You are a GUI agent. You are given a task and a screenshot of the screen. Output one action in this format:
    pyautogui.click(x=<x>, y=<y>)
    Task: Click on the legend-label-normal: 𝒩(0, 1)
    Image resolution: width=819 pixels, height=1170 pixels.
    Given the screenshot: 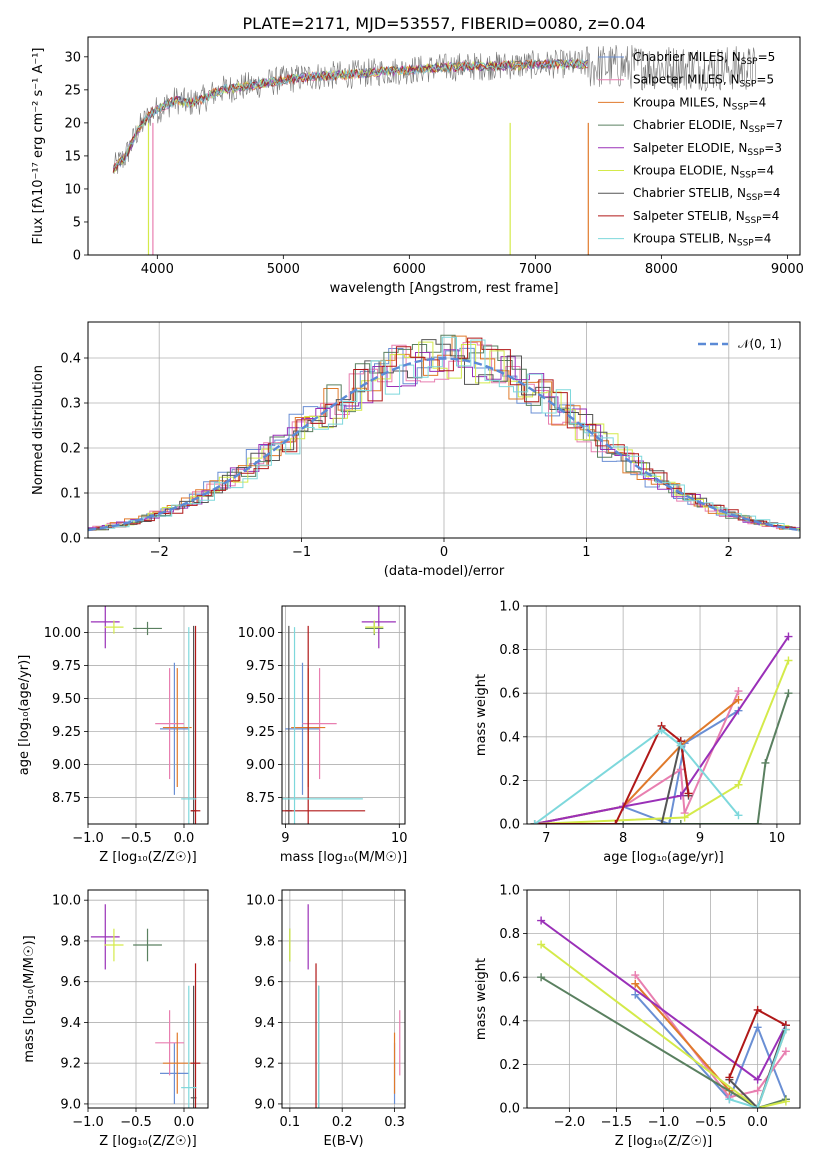 What is the action you would take?
    pyautogui.click(x=760, y=344)
    